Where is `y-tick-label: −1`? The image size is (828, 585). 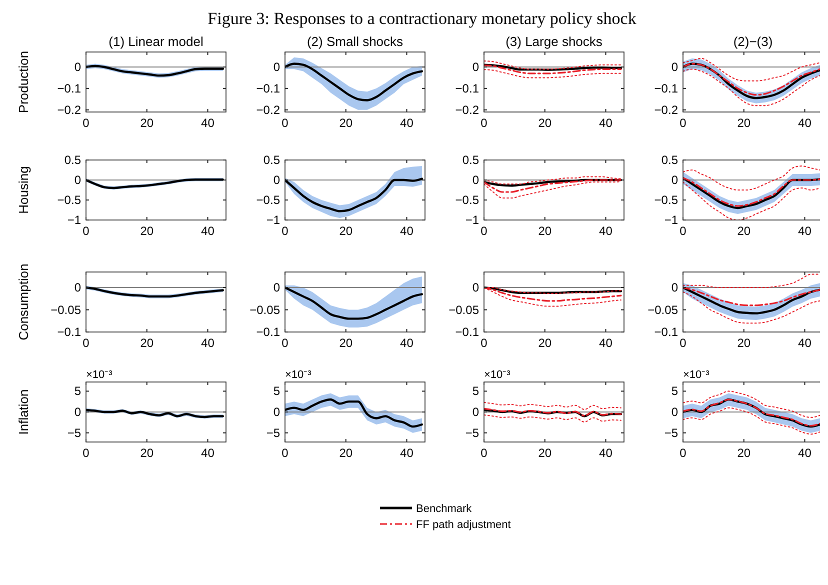
y-tick-label: −1 is located at coordinates (74, 220).